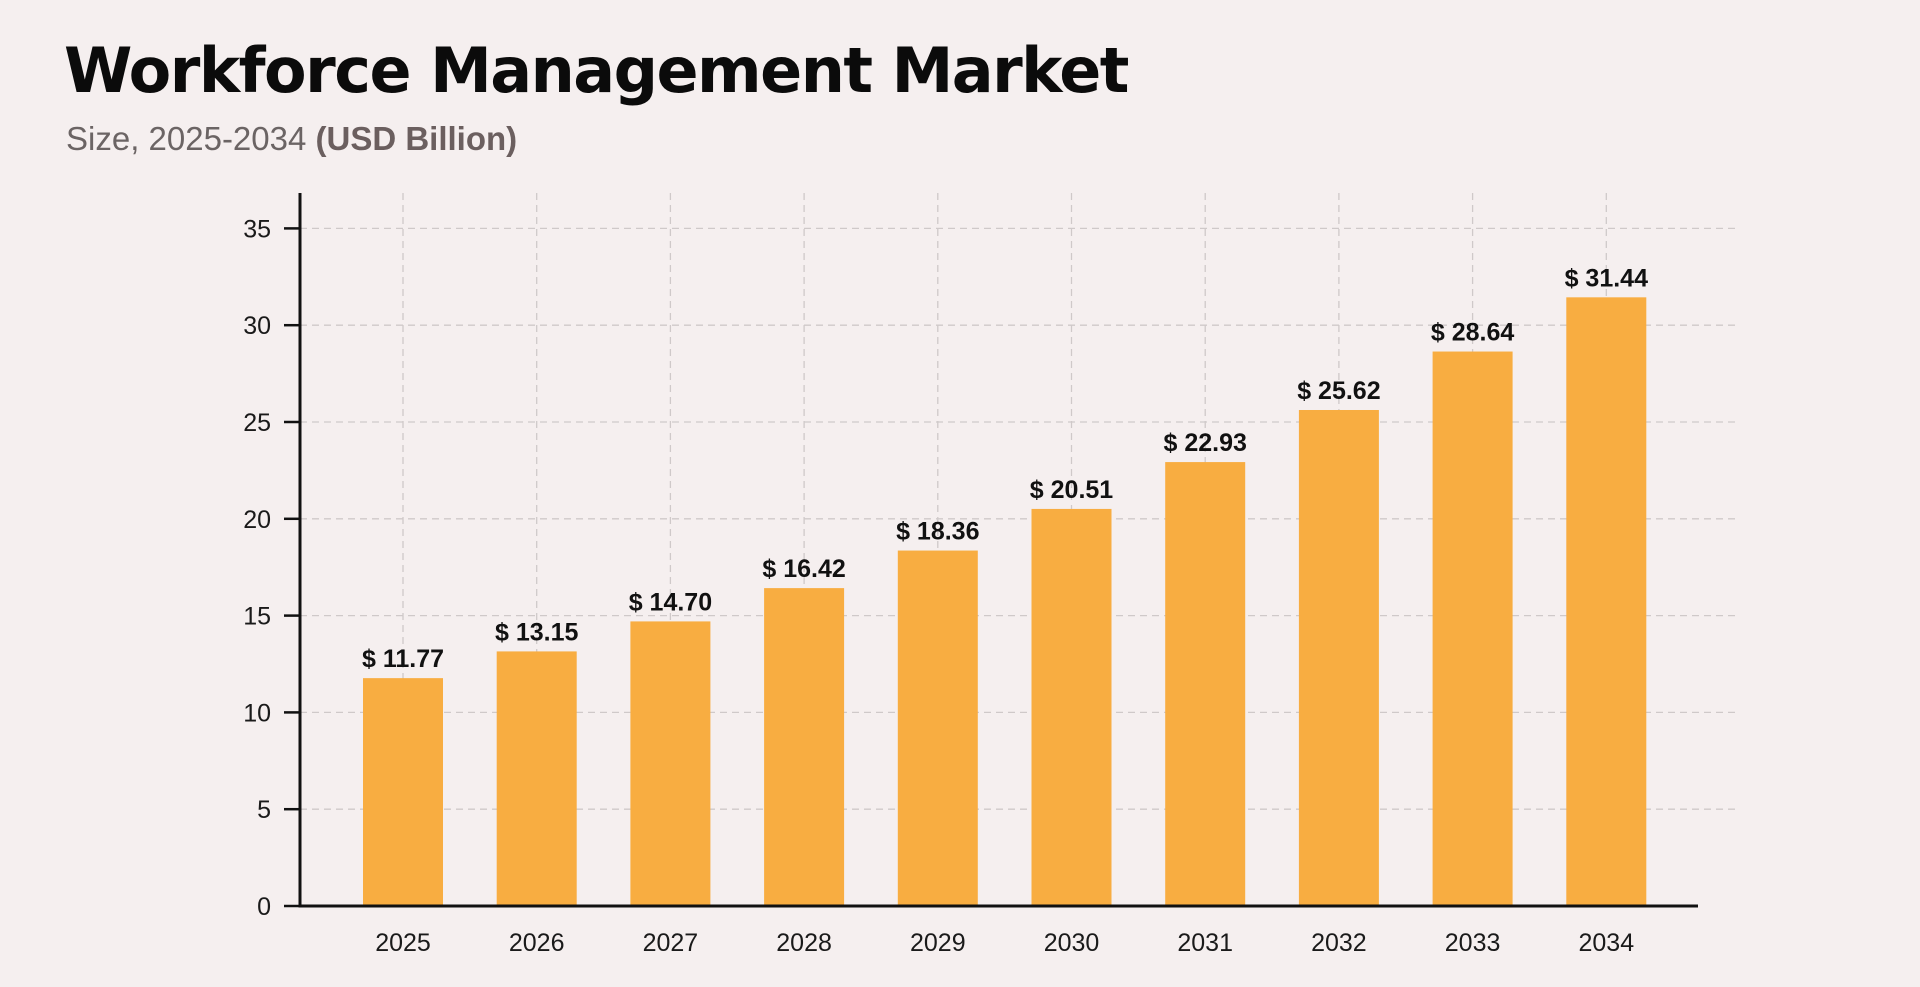 Image resolution: width=1920 pixels, height=987 pixels. What do you see at coordinates (1472, 628) in the screenshot?
I see `bar-2033` at bounding box center [1472, 628].